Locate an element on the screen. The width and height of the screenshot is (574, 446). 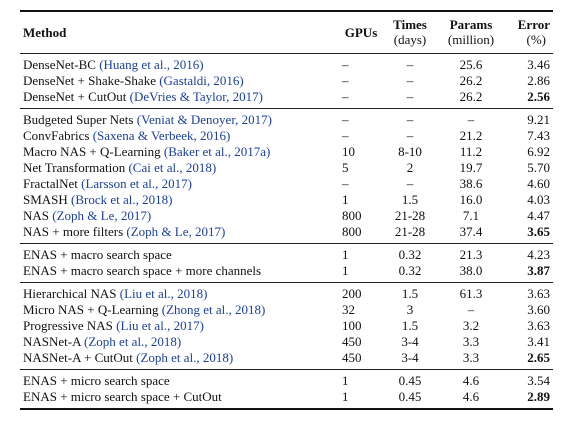
header-error-unit: (%) is located at coordinates (536, 39).